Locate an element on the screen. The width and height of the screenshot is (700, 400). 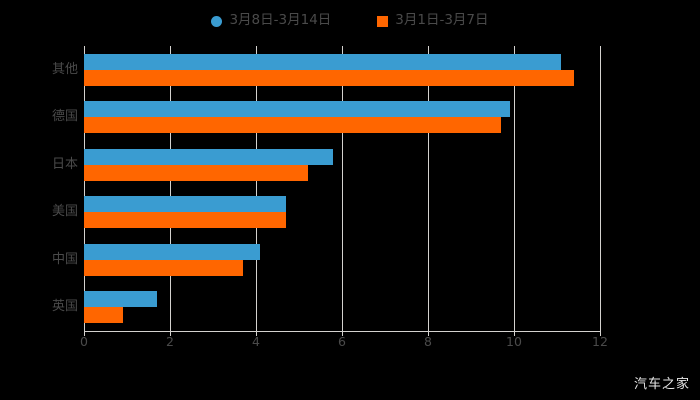
square-icon is located at coordinates (383, 21).